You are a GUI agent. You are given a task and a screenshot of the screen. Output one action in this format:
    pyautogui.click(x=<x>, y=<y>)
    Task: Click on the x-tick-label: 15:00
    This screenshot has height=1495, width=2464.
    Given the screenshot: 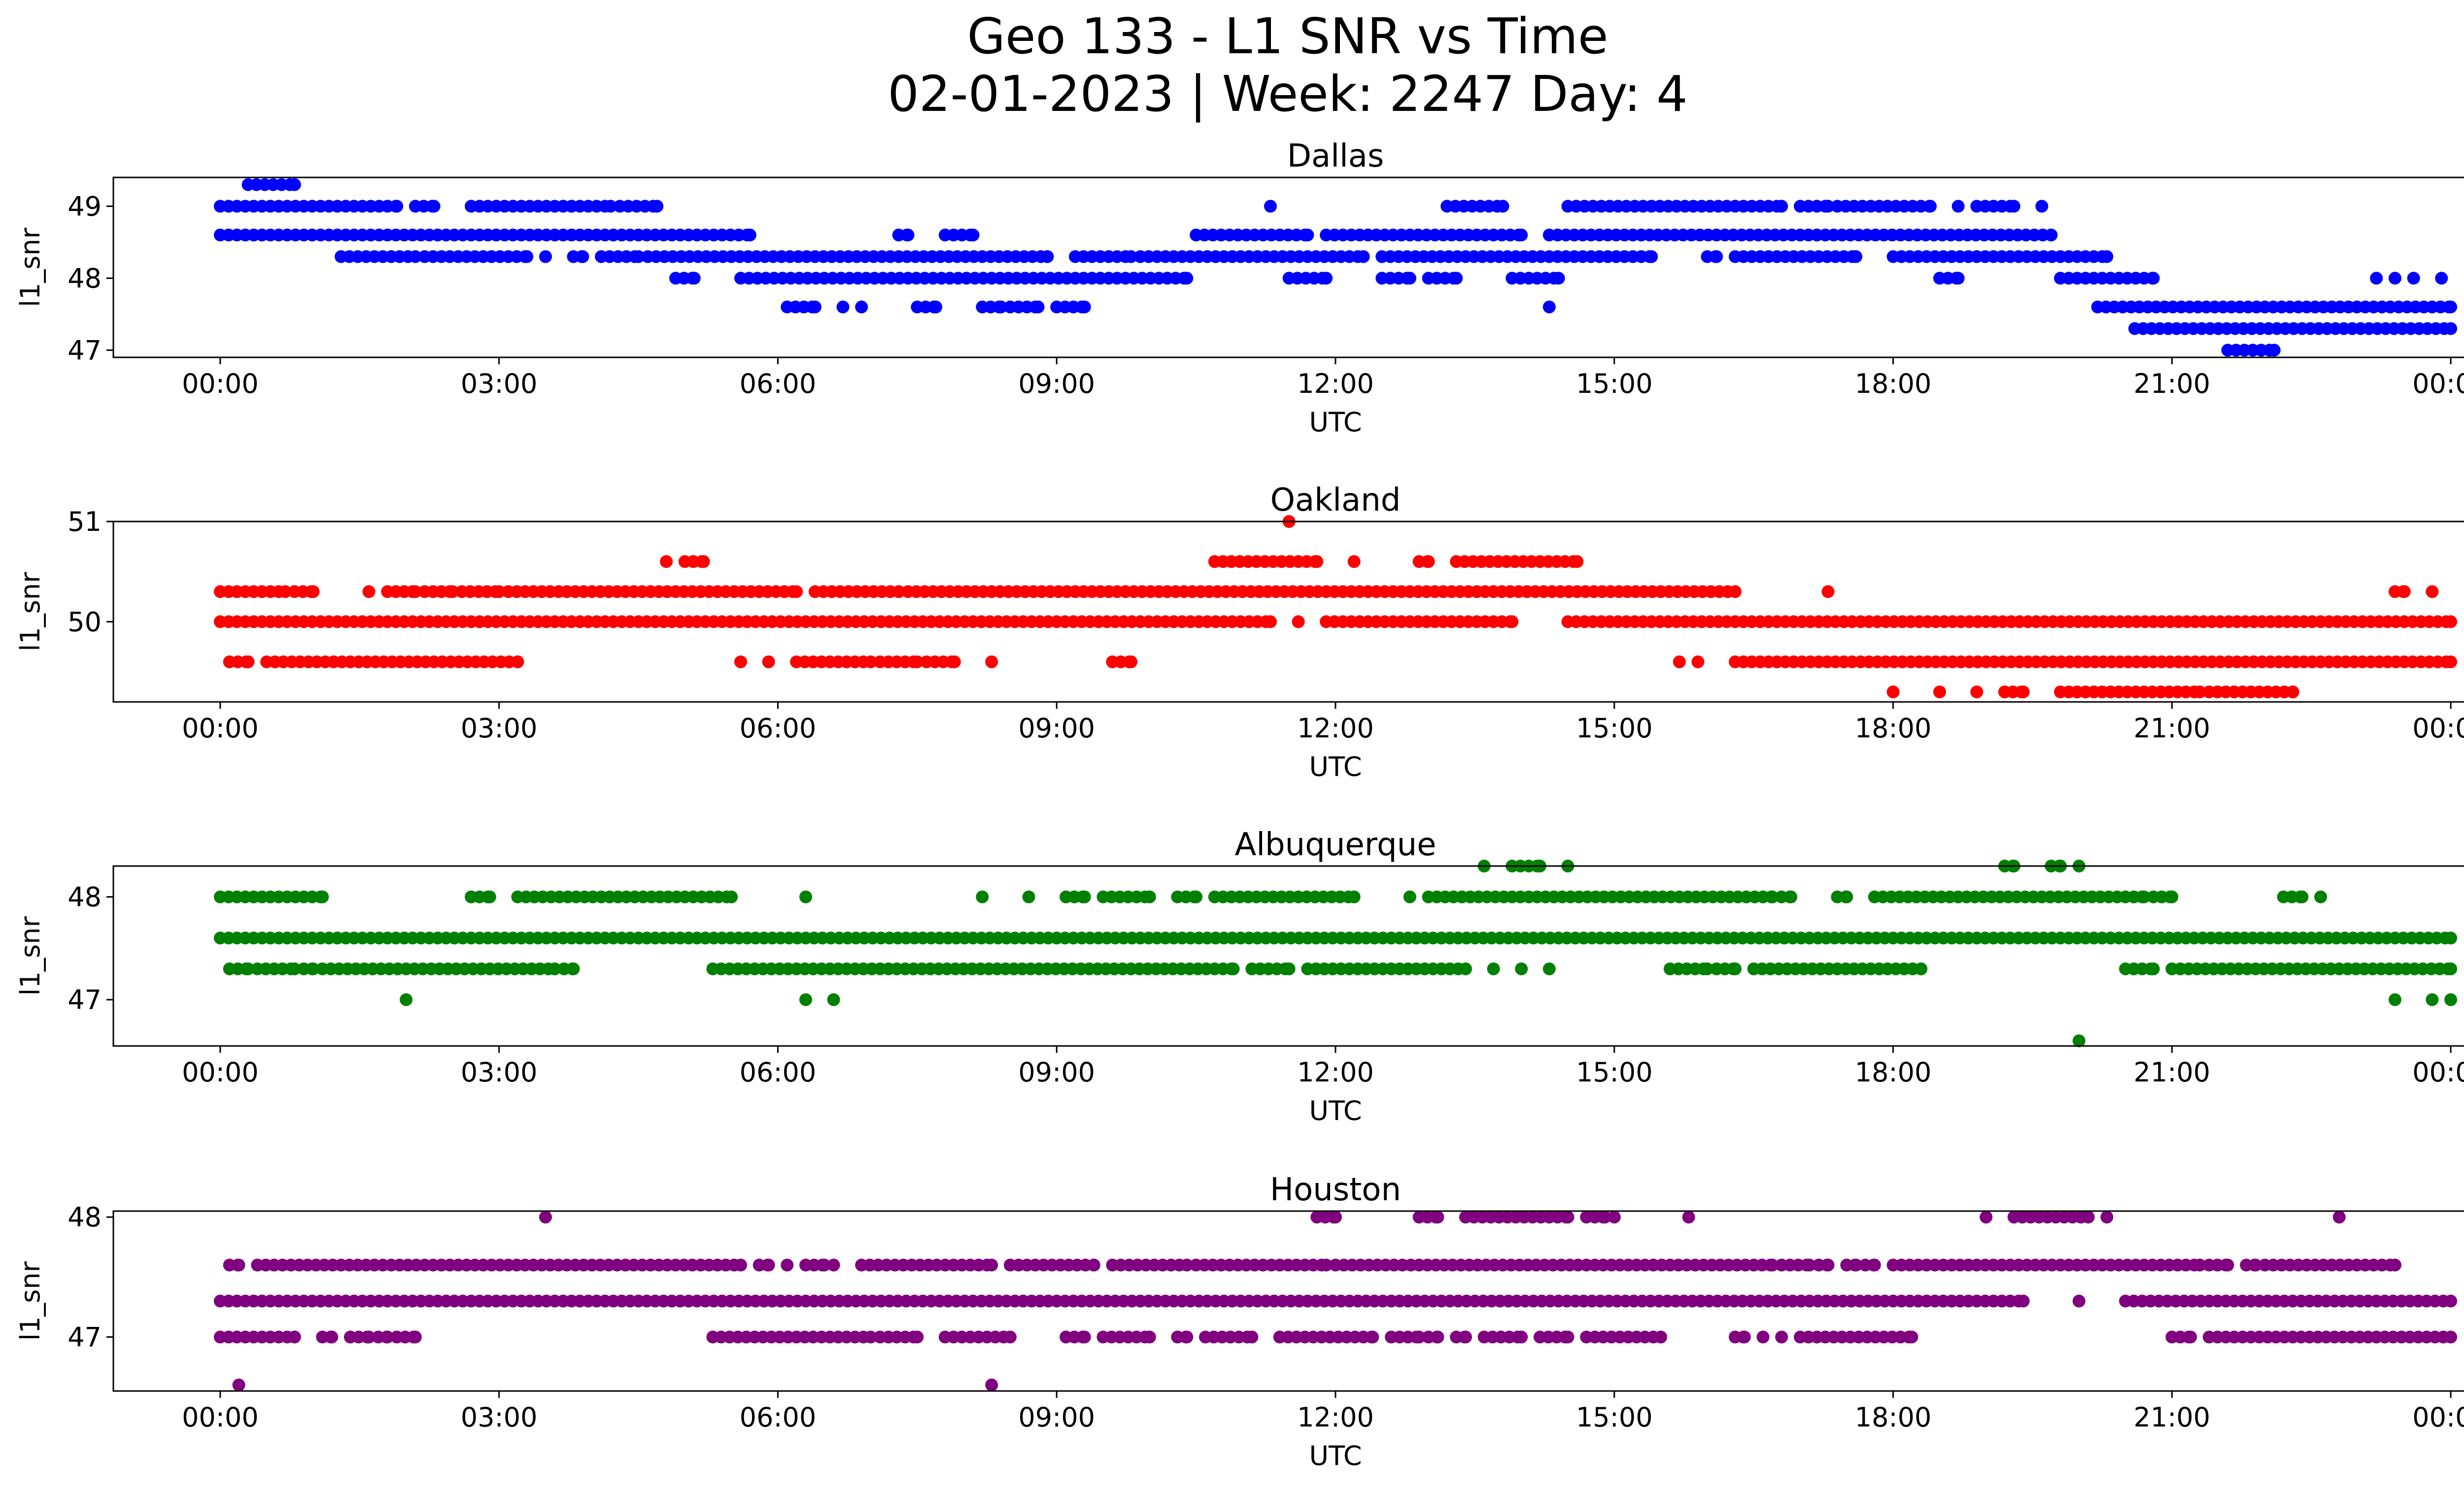 What is the action you would take?
    pyautogui.click(x=1614, y=728)
    